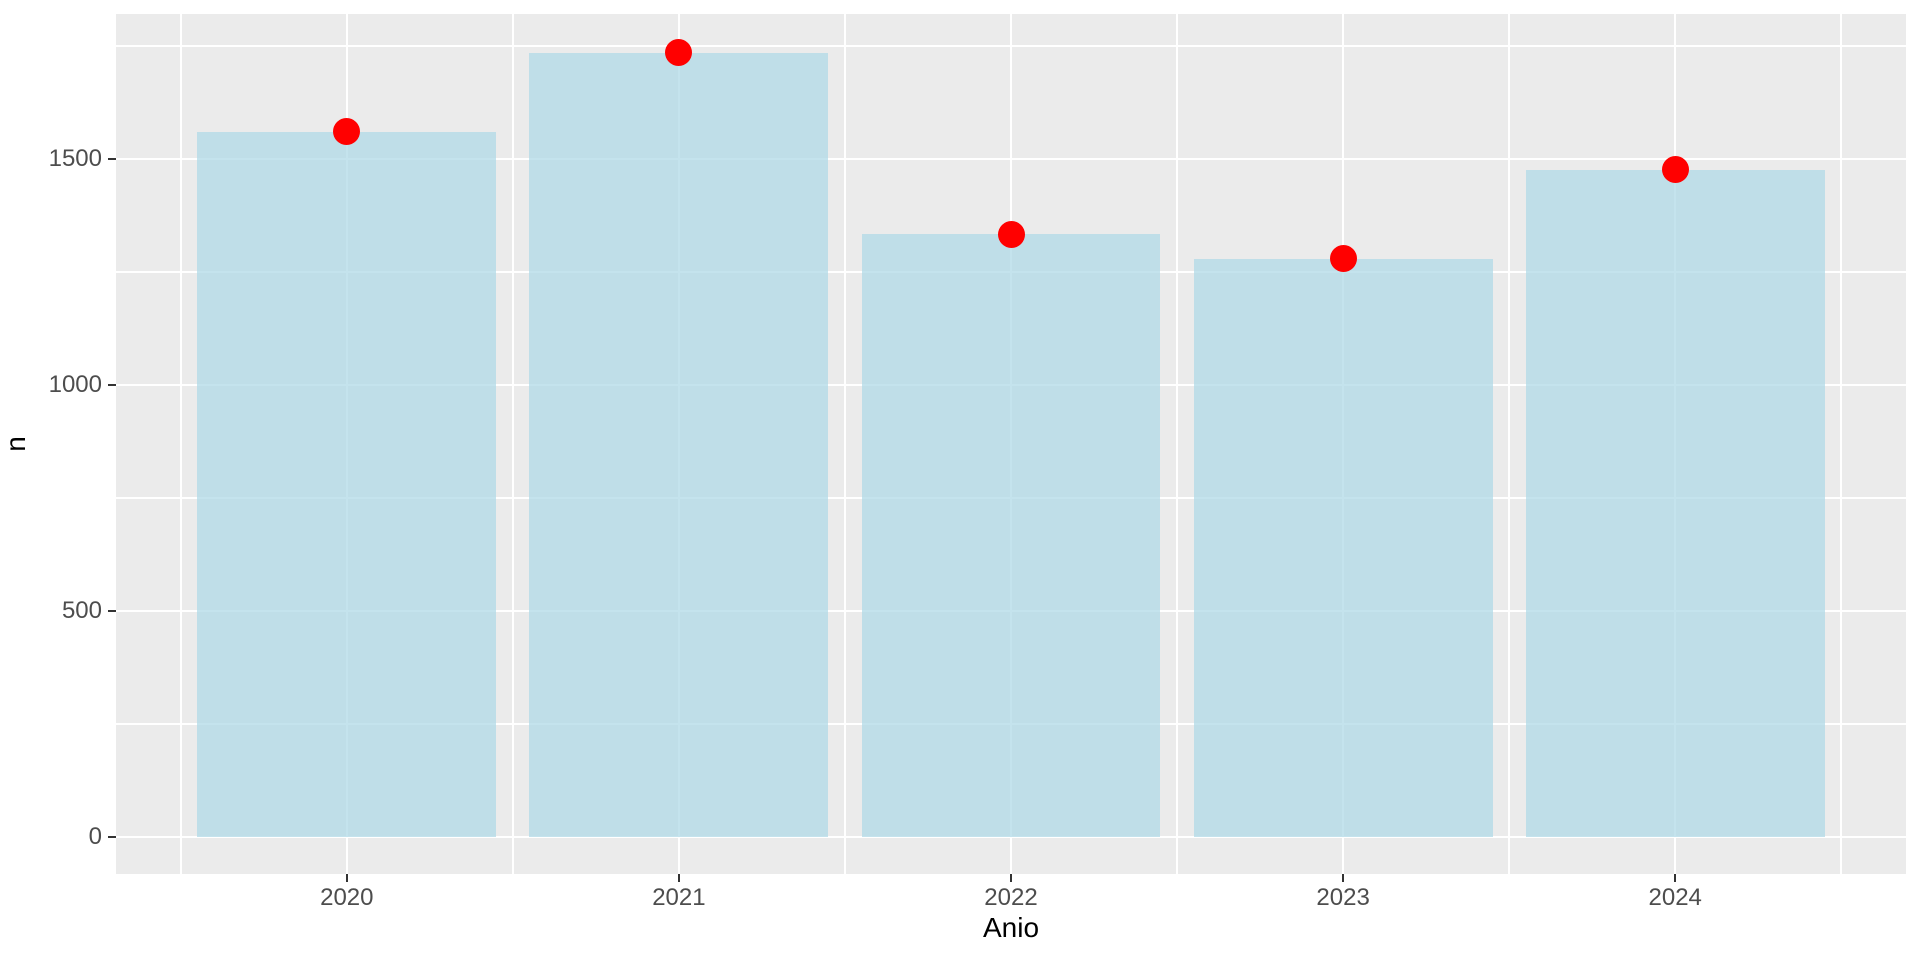 The height and width of the screenshot is (960, 1920). Describe the element at coordinates (347, 132) in the screenshot. I see `data-point-2020` at that location.